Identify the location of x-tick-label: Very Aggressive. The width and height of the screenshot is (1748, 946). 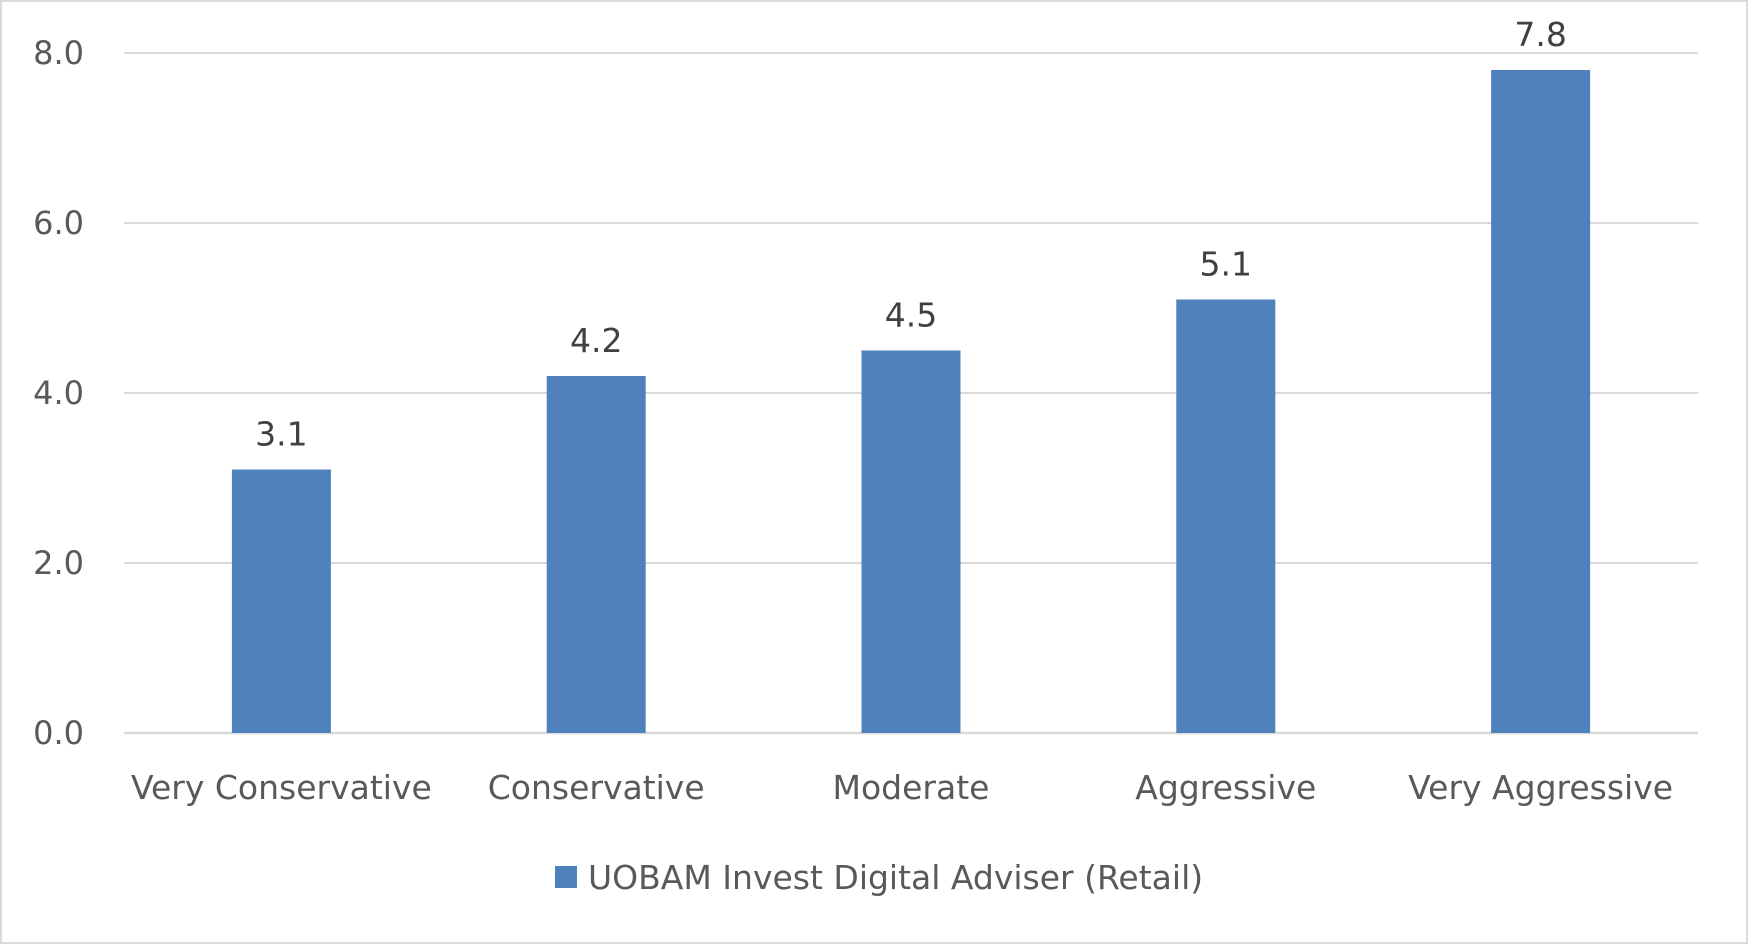
(1540, 787).